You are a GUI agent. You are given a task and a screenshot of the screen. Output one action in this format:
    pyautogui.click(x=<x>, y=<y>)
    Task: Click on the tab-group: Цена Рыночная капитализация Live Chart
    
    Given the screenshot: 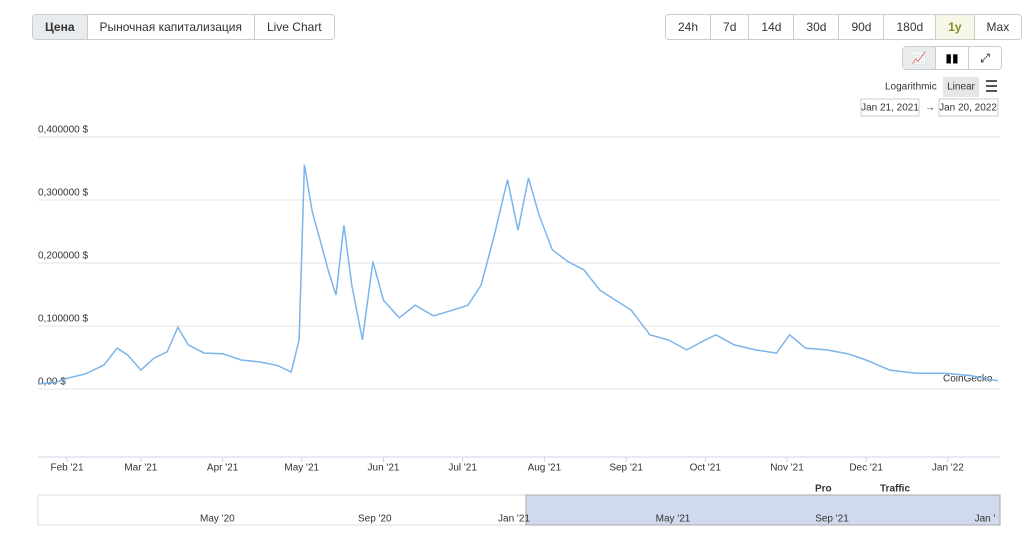 What is the action you would take?
    pyautogui.click(x=183, y=27)
    